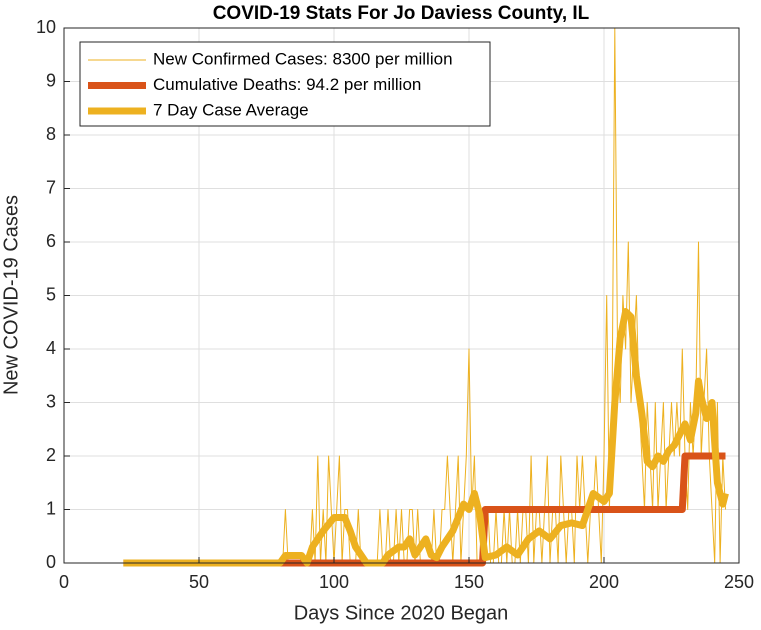 This screenshot has width=761, height=630. What do you see at coordinates (604, 582) in the screenshot?
I see `x-tick-label: 200` at bounding box center [604, 582].